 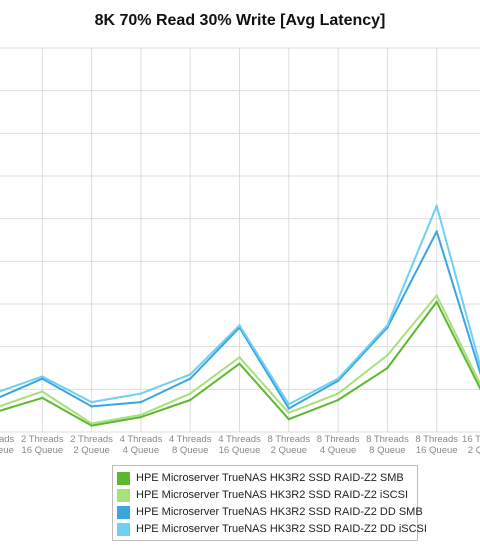 I want to click on x-tick-label: 2 Threads 2 Queue, so click(x=91, y=445).